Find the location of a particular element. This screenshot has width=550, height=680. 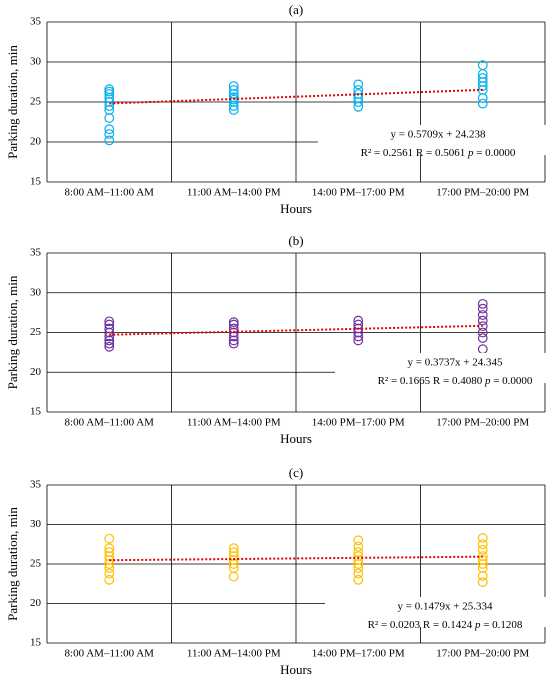

x-tick-label: 14:00 PM–17:00 PM is located at coordinates (358, 654).